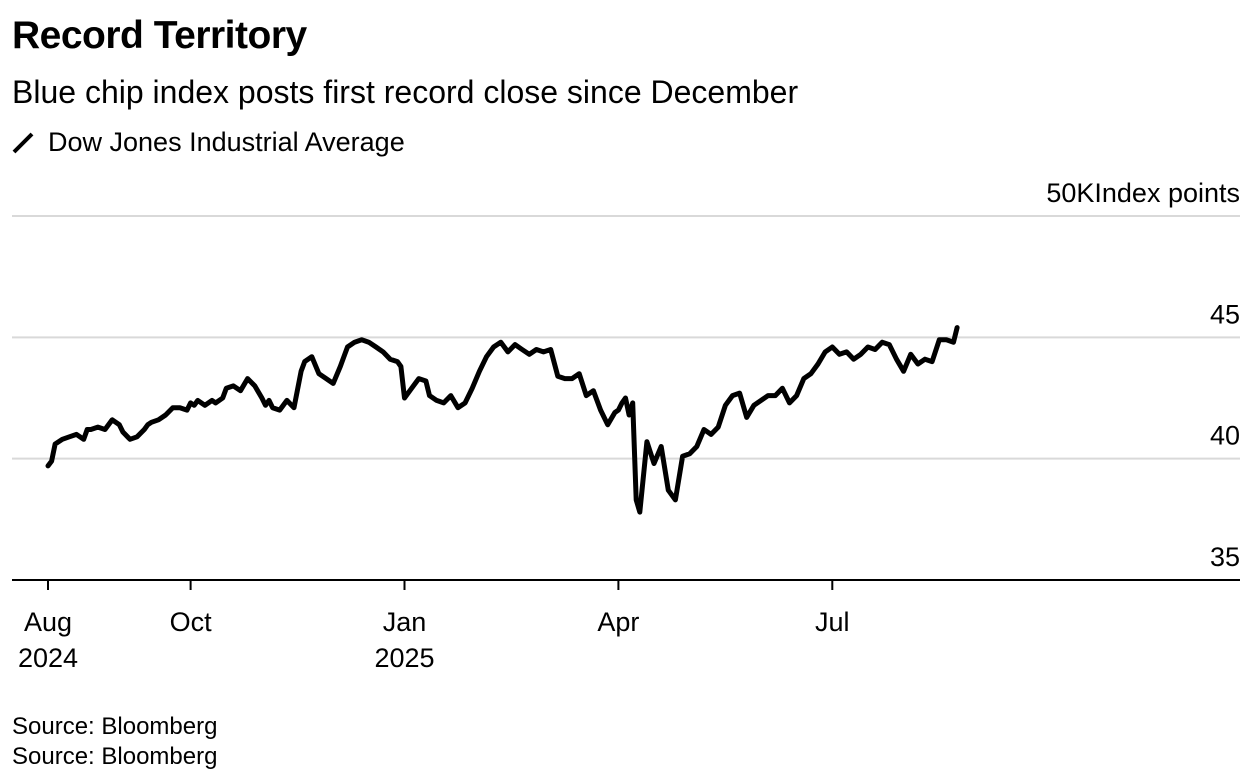 This screenshot has height=784, width=1260. I want to click on x-axis, so click(626, 584).